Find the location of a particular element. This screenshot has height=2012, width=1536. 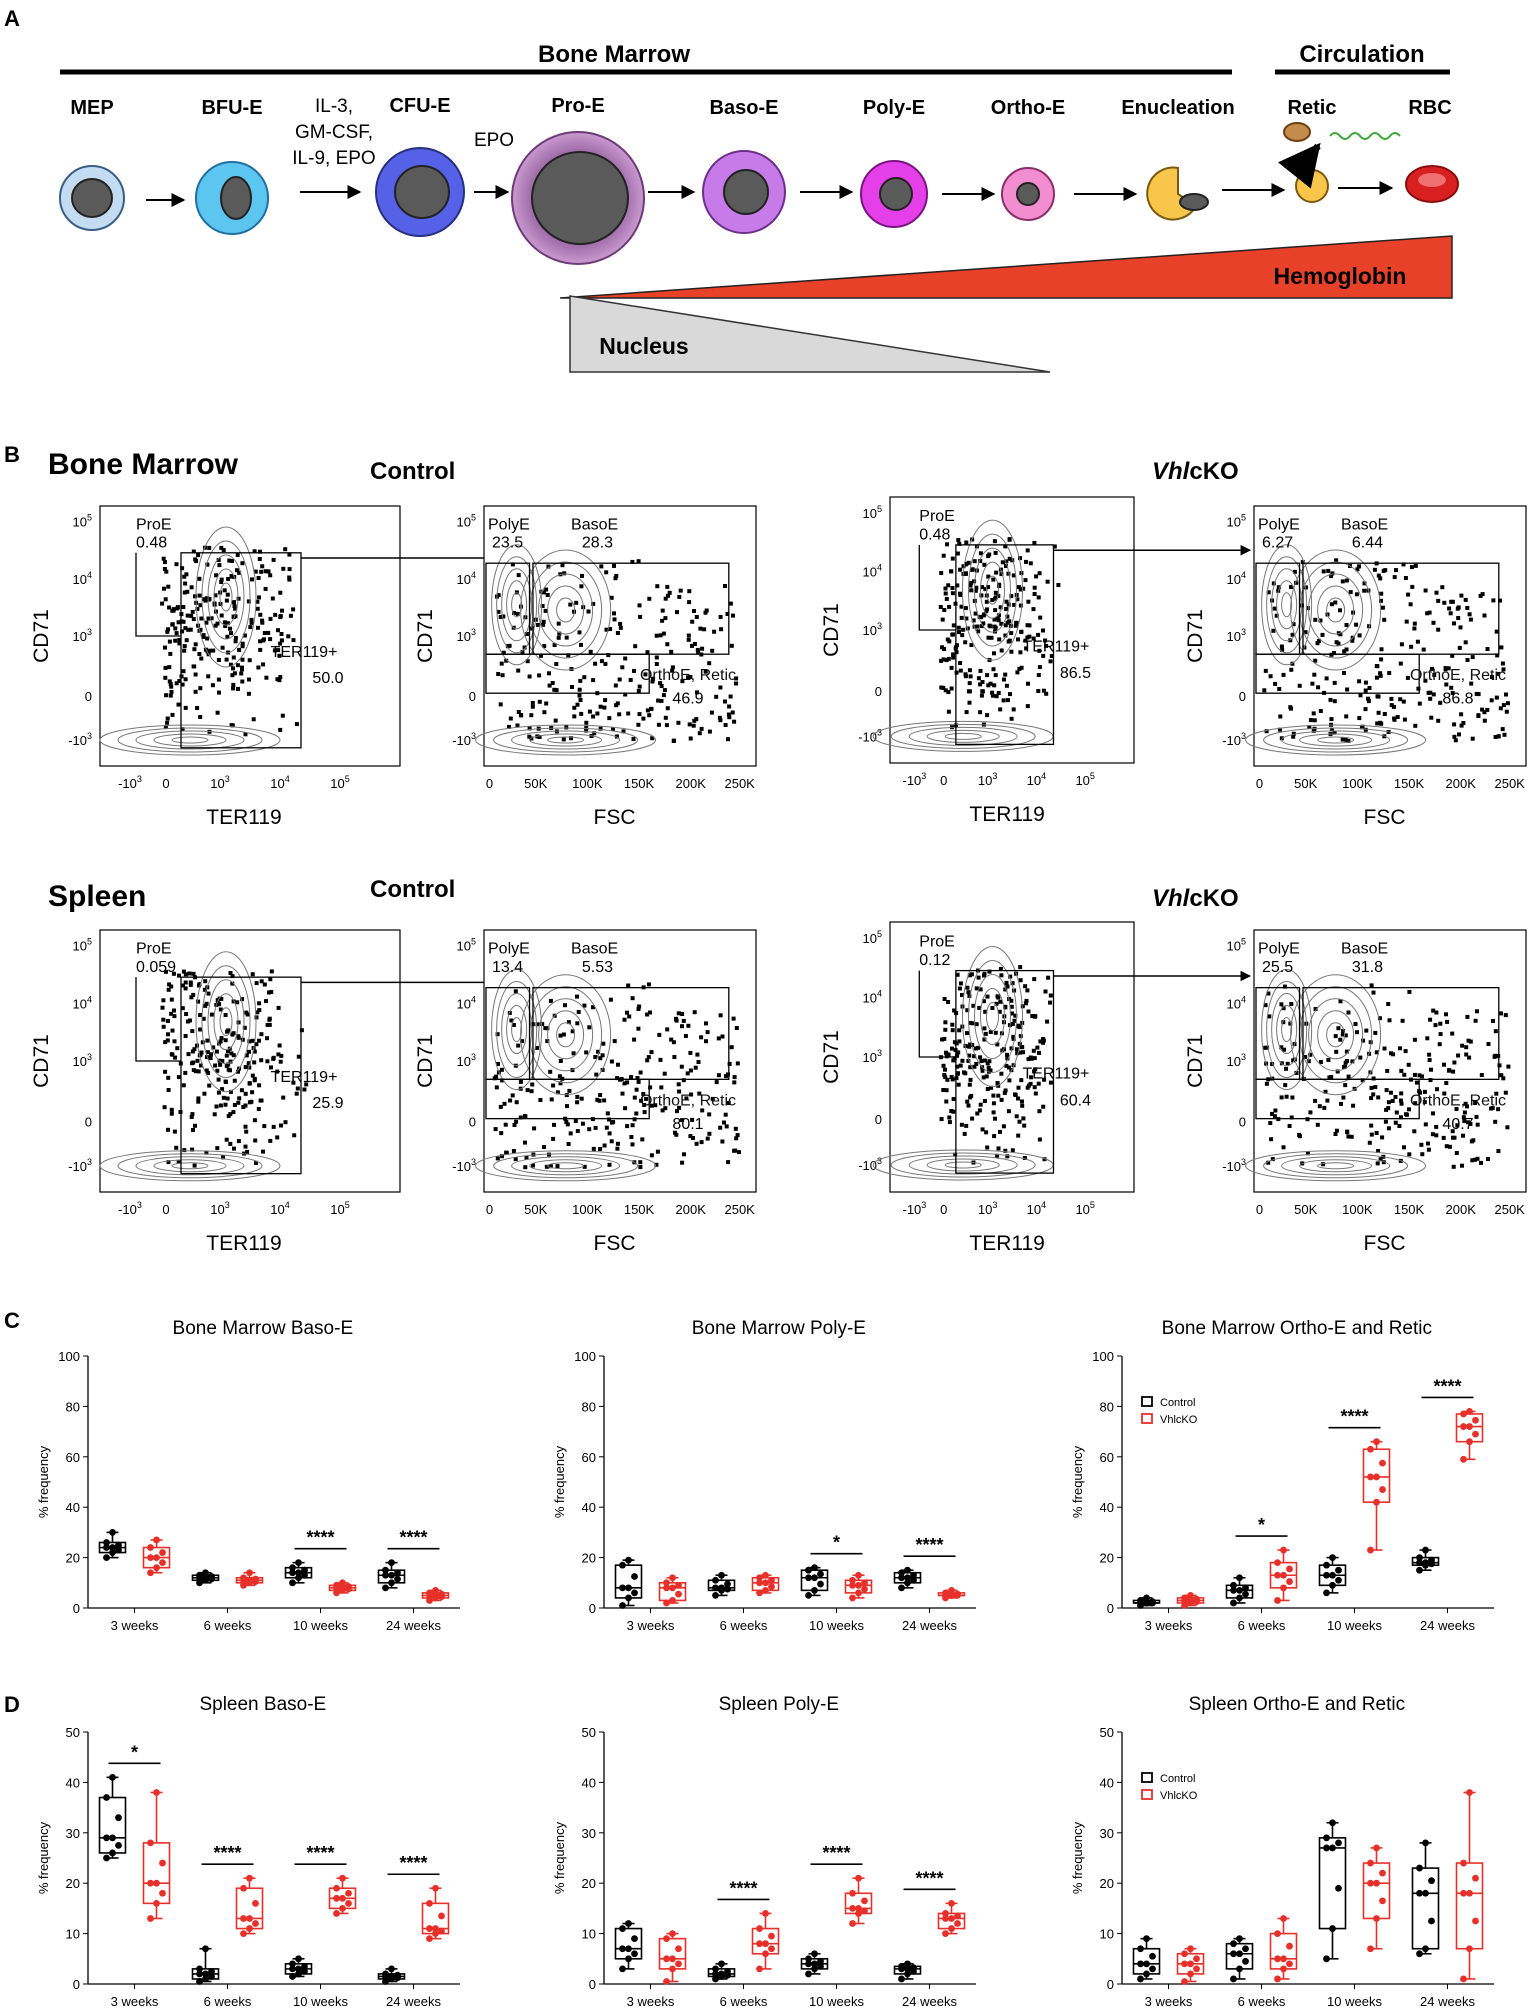

y-tick-label: 0 is located at coordinates (878, 691).